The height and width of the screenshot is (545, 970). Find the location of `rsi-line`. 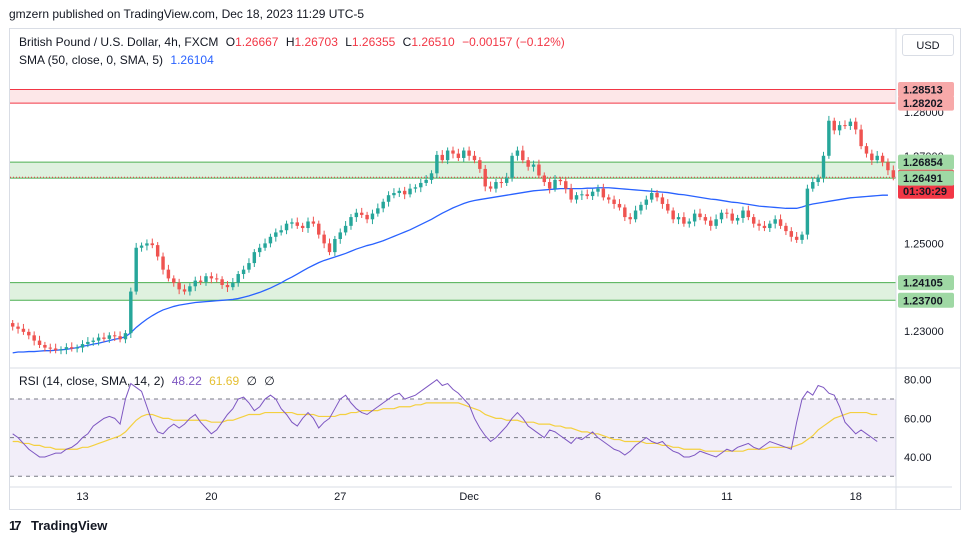

rsi-line is located at coordinates (445, 418).